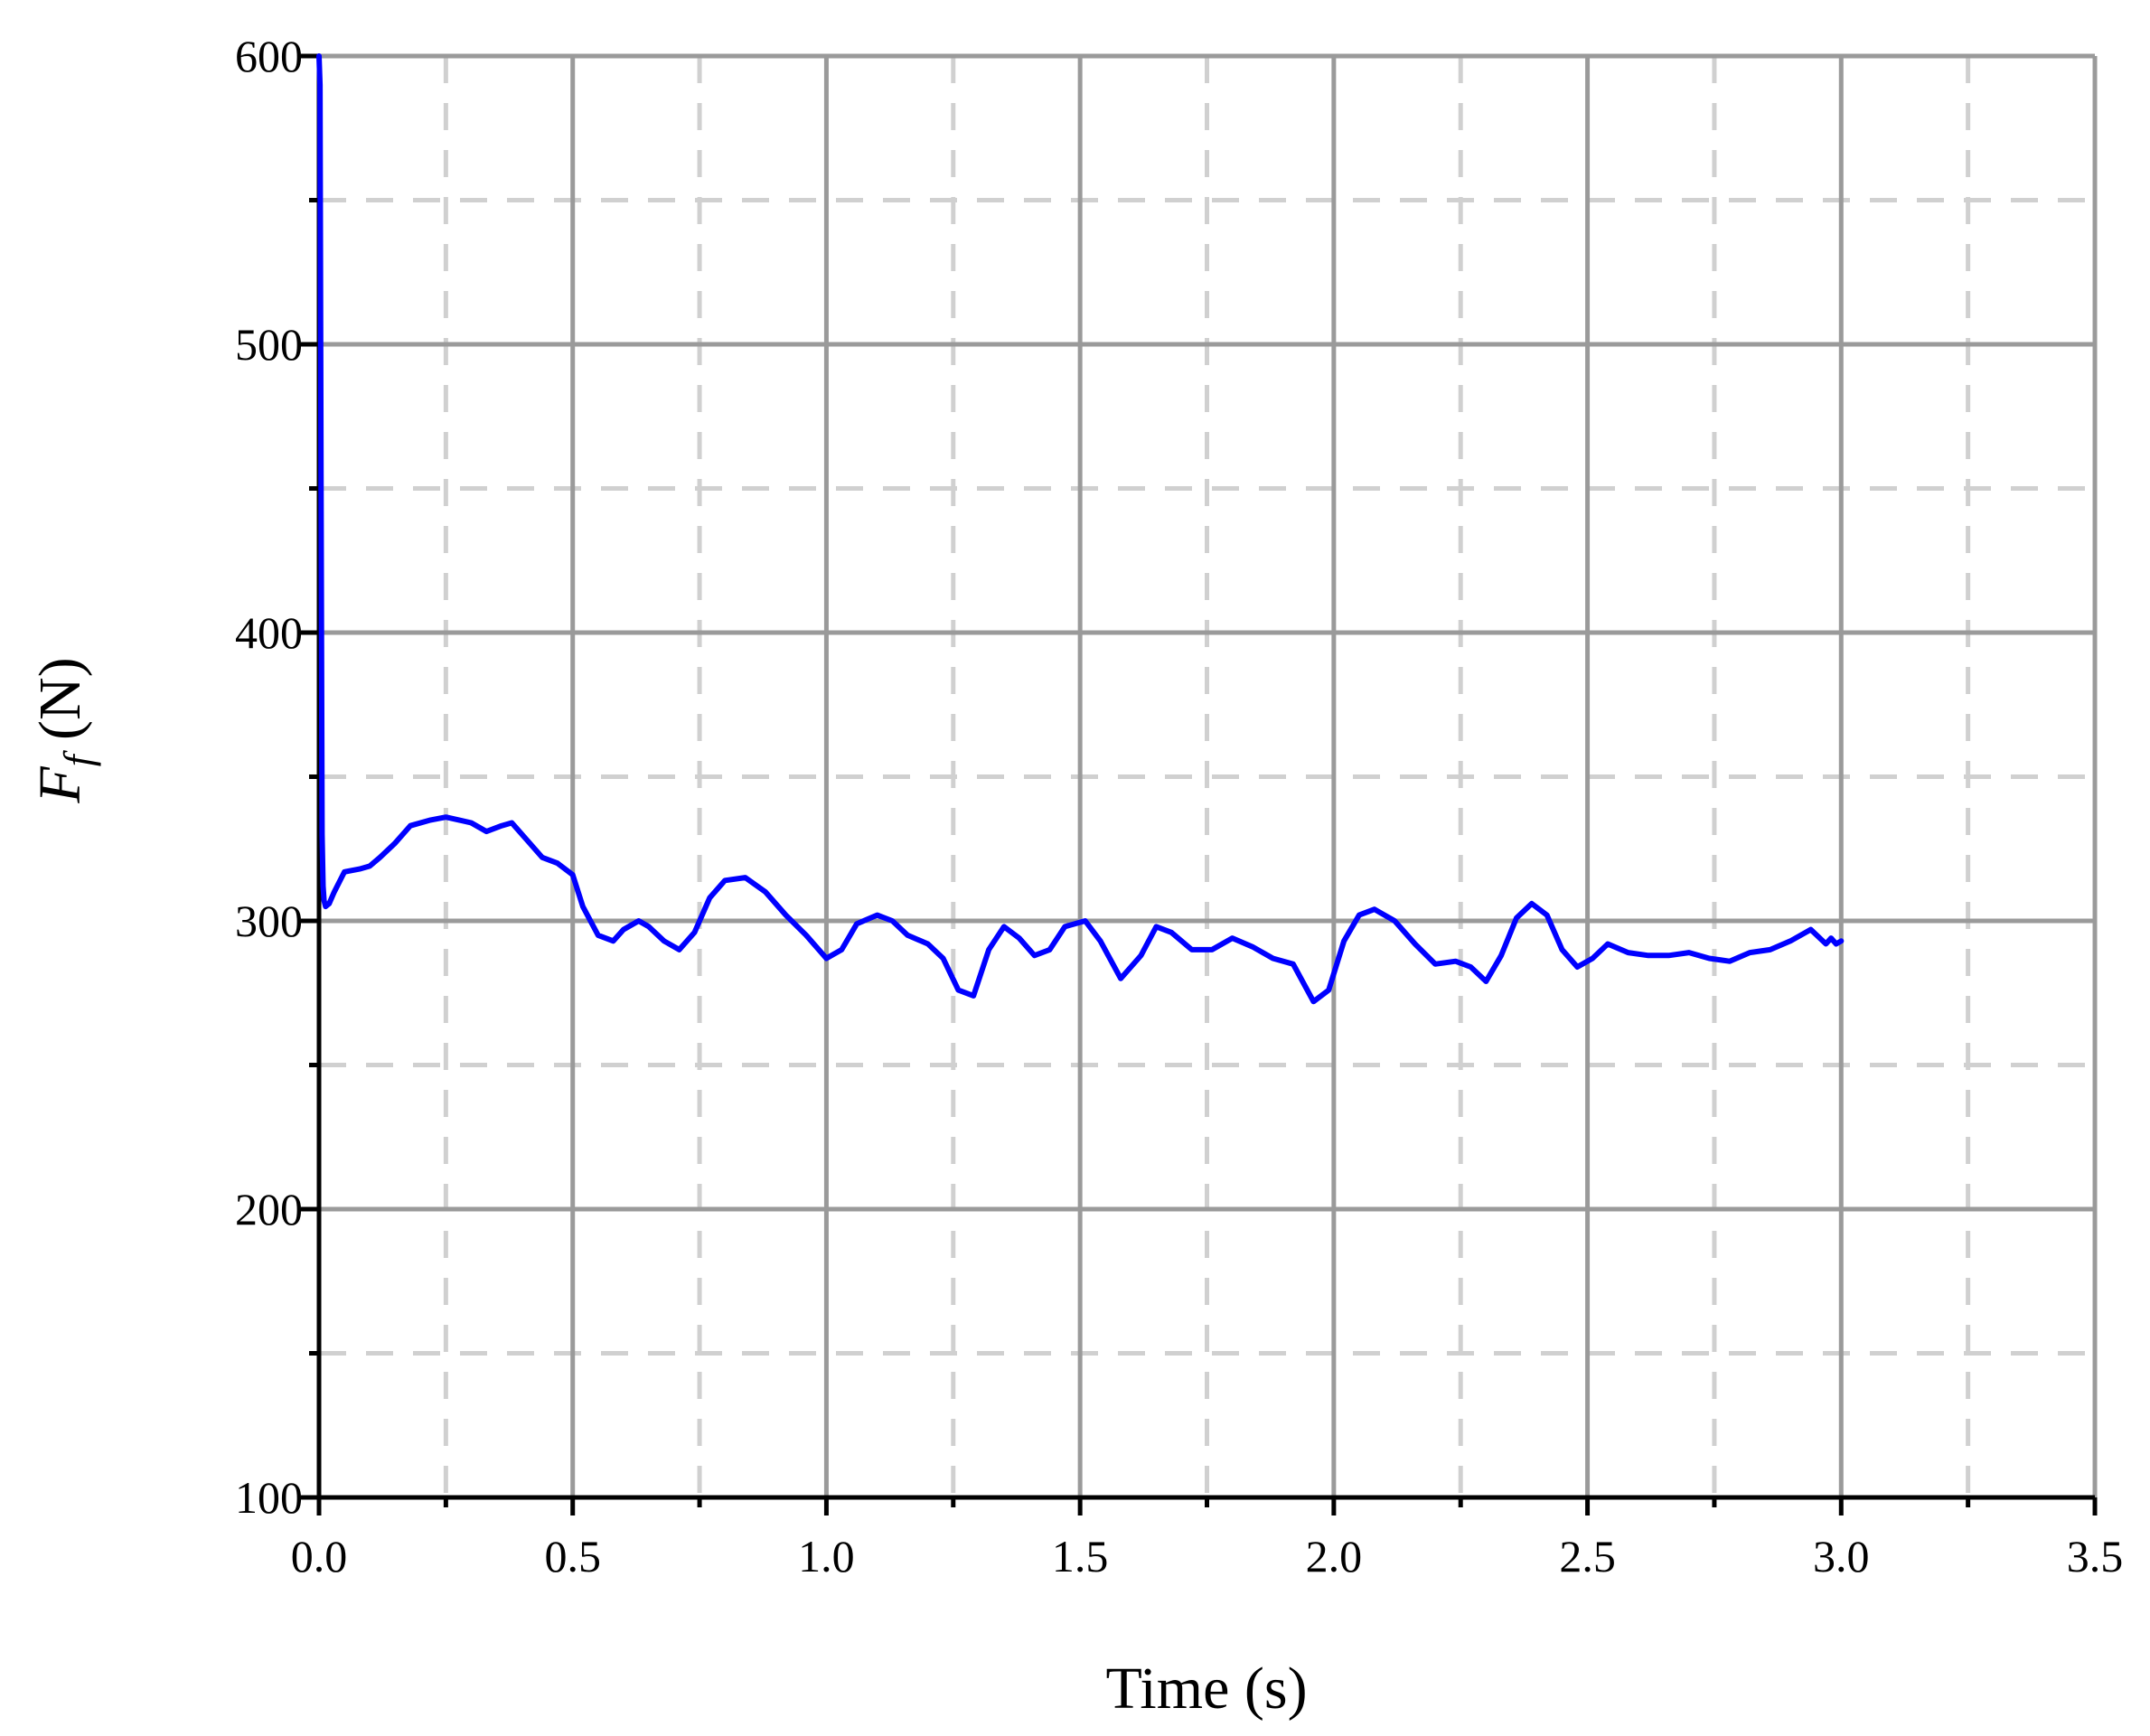 The image size is (2150, 1736). I want to click on y-tick-labels: 100 200 300 400 500 600, so click(269, 777).